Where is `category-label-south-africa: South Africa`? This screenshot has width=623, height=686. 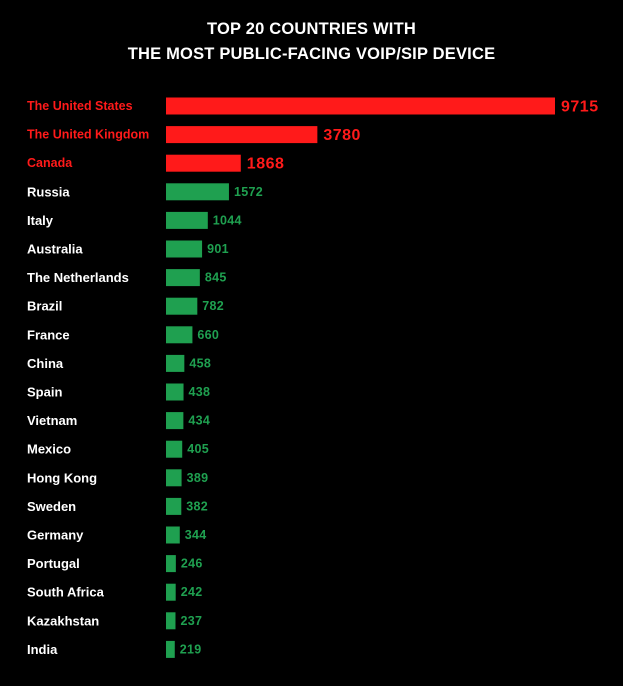
category-label-south-africa: South Africa is located at coordinates (66, 592).